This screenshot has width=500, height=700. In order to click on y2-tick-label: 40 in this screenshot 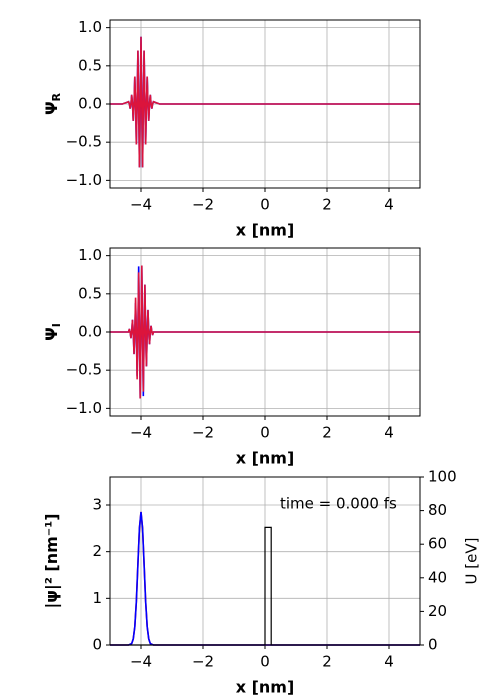, I will do `click(437, 577)`.